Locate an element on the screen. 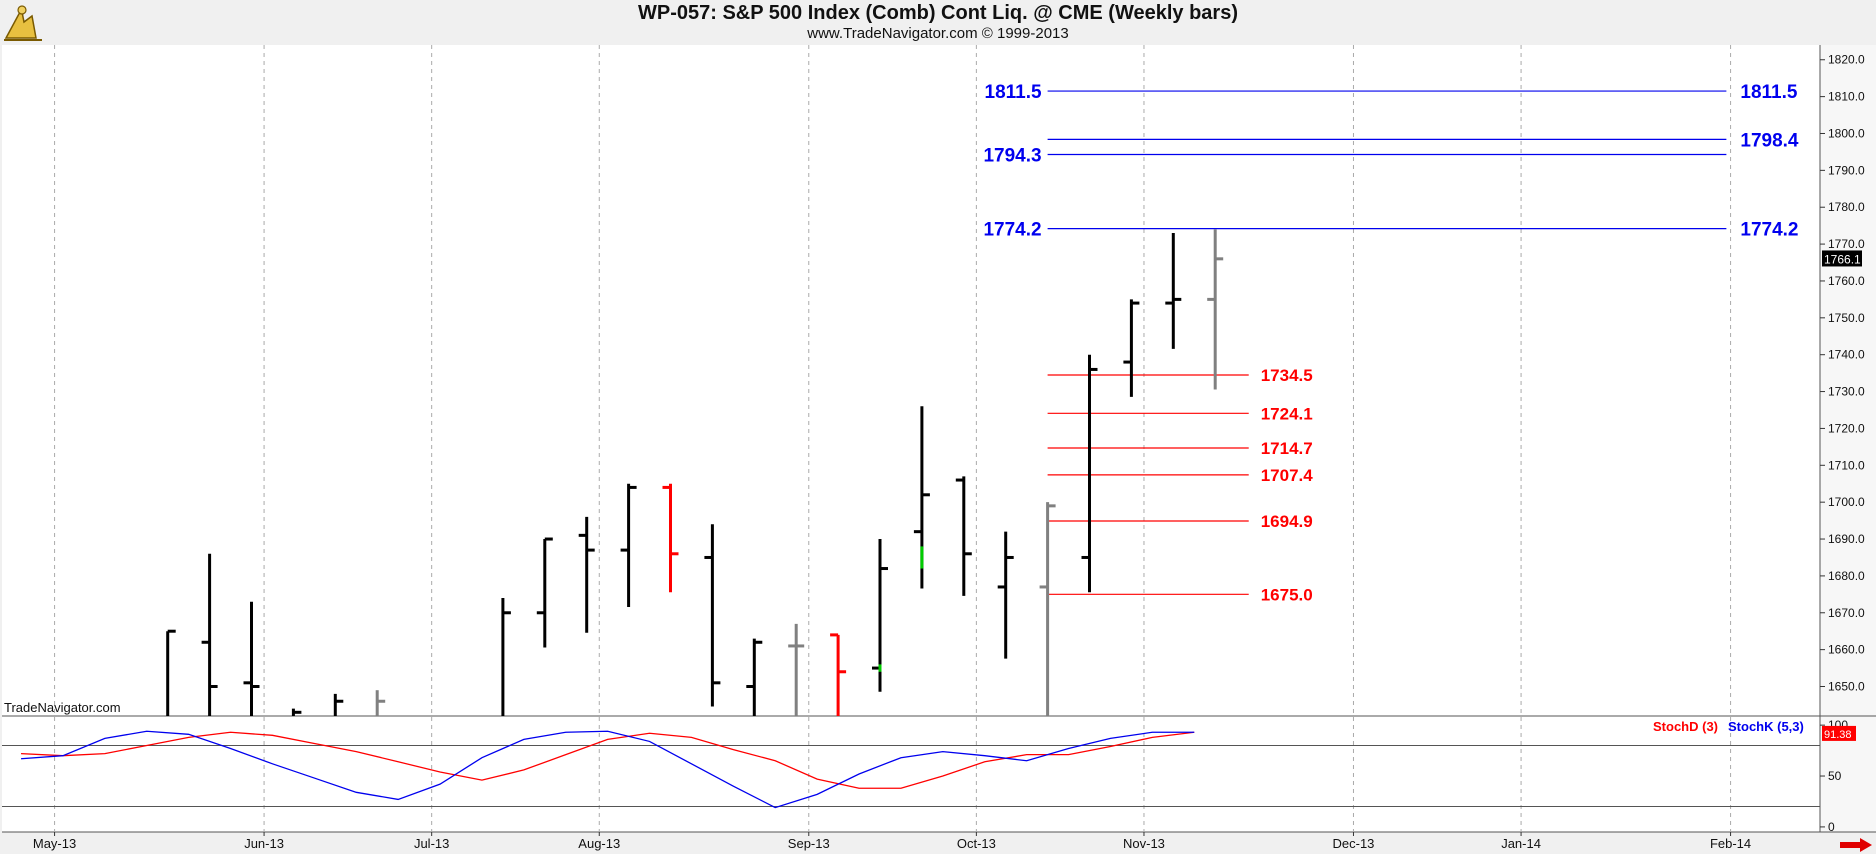  blue-level-label: 1794.3 is located at coordinates (1012, 155).